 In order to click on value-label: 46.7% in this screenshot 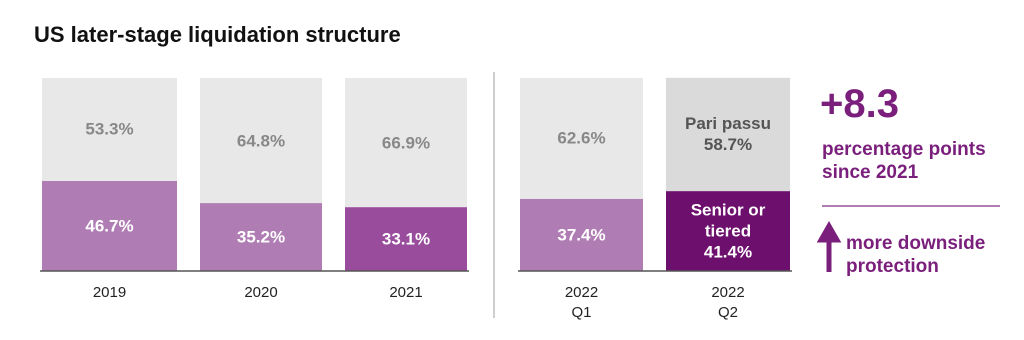, I will do `click(109, 226)`.